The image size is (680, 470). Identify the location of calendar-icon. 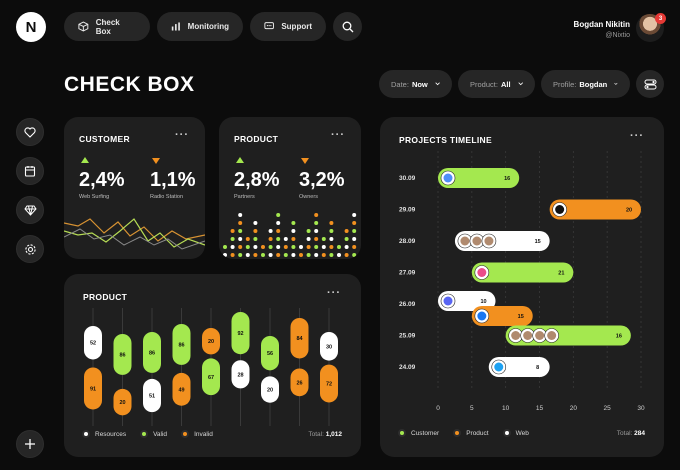
(30, 171).